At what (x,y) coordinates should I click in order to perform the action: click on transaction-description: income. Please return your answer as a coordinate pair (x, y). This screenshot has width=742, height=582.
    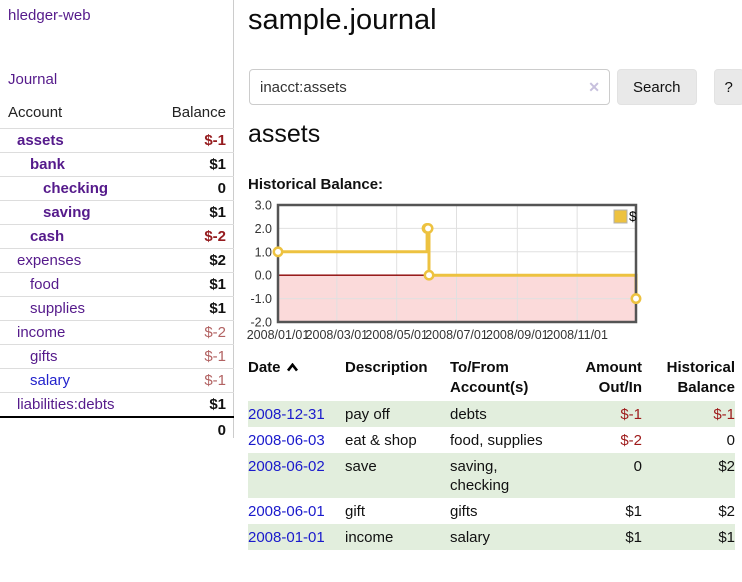
    Looking at the image, I should click on (369, 537).